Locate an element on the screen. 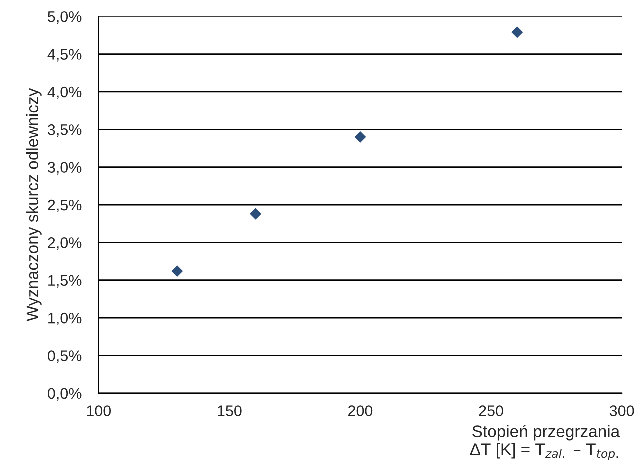 This screenshot has height=474, width=638. x-tick-label: 200 is located at coordinates (360, 411).